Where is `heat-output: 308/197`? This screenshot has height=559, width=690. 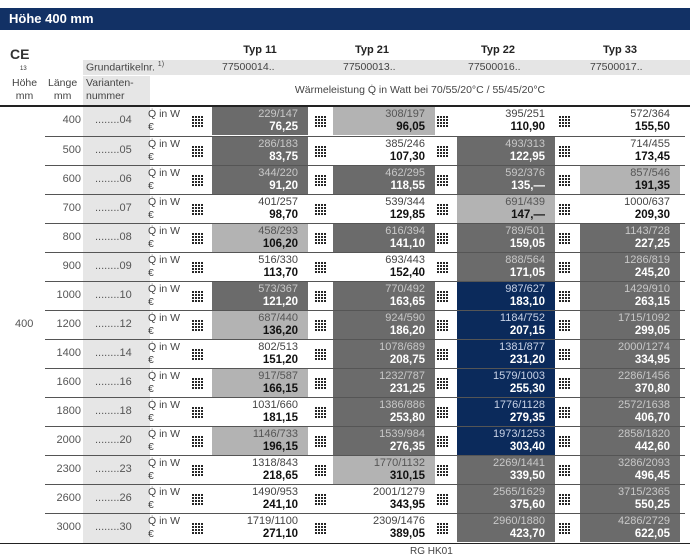 heat-output: 308/197 is located at coordinates (405, 114).